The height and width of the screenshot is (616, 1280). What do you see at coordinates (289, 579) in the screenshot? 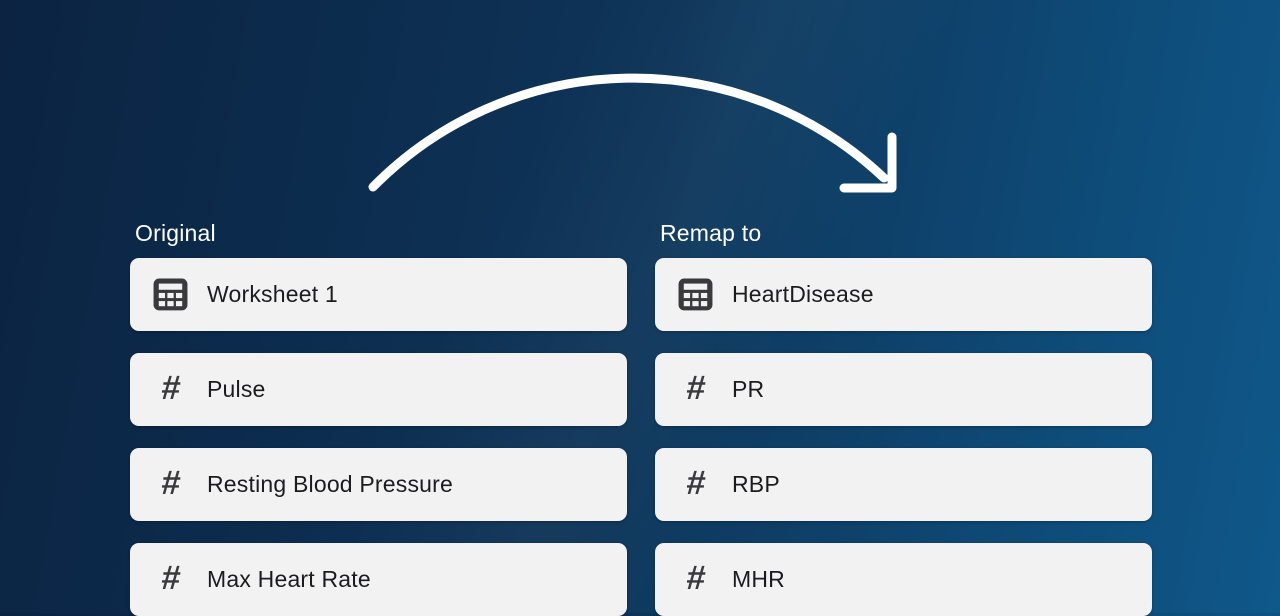
I see `field-card-label: Max Heart Rate` at bounding box center [289, 579].